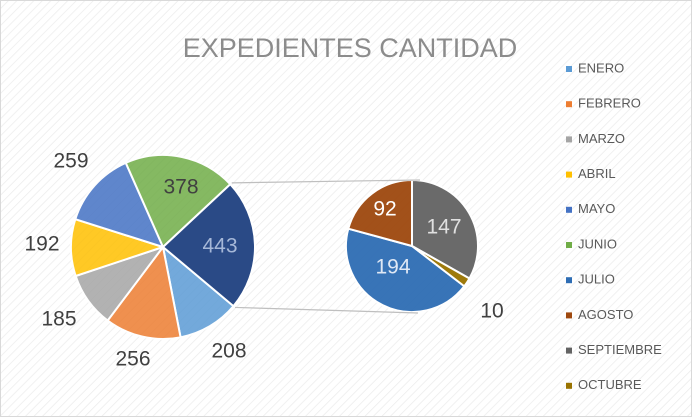  Describe the element at coordinates (58, 319) in the screenshot. I see `data-label: 185` at that location.